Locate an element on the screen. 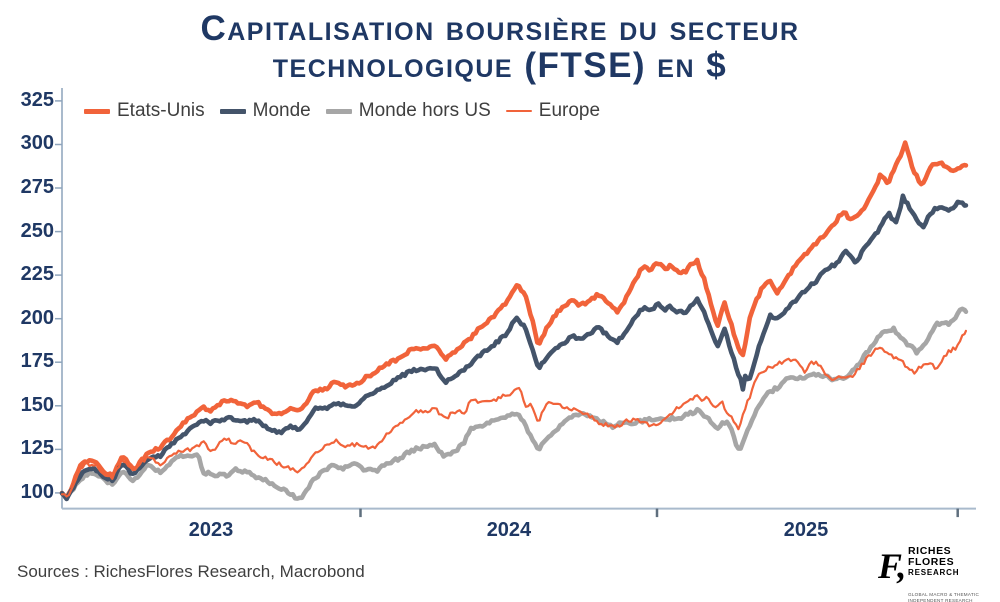 The height and width of the screenshot is (602, 1000). legend-item-monde-hors-us: Monde hors US is located at coordinates (408, 111).